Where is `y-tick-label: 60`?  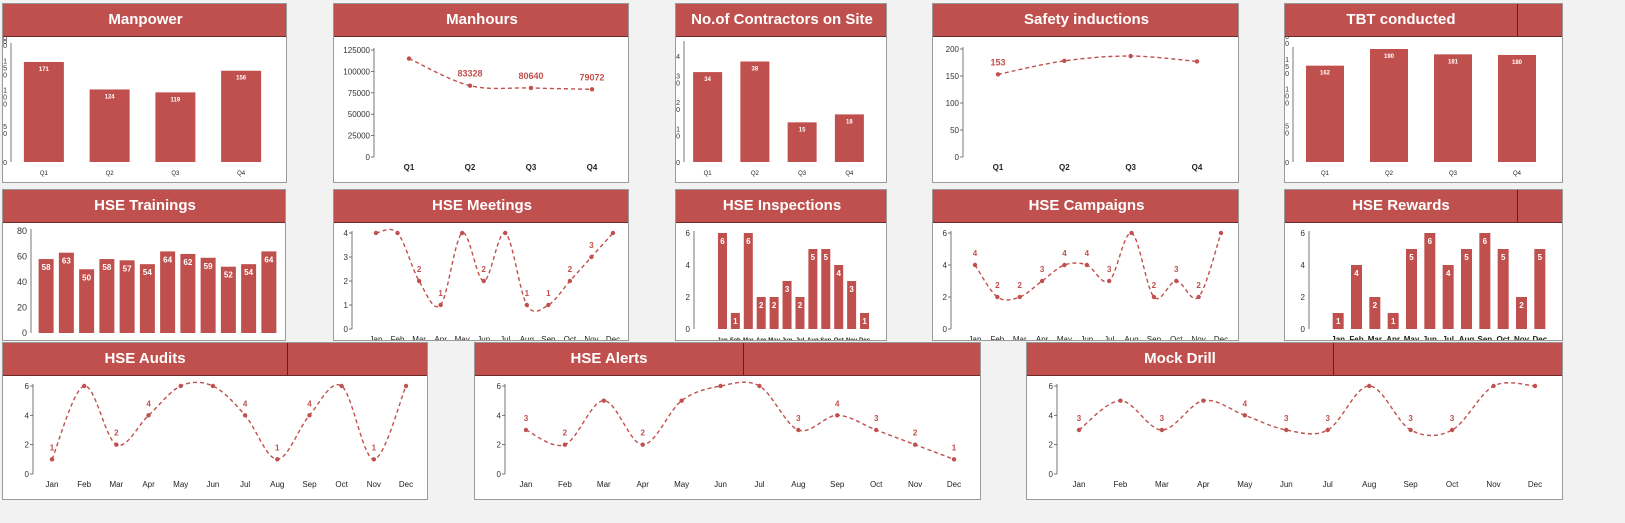 y-tick-label: 60 is located at coordinates (22, 257).